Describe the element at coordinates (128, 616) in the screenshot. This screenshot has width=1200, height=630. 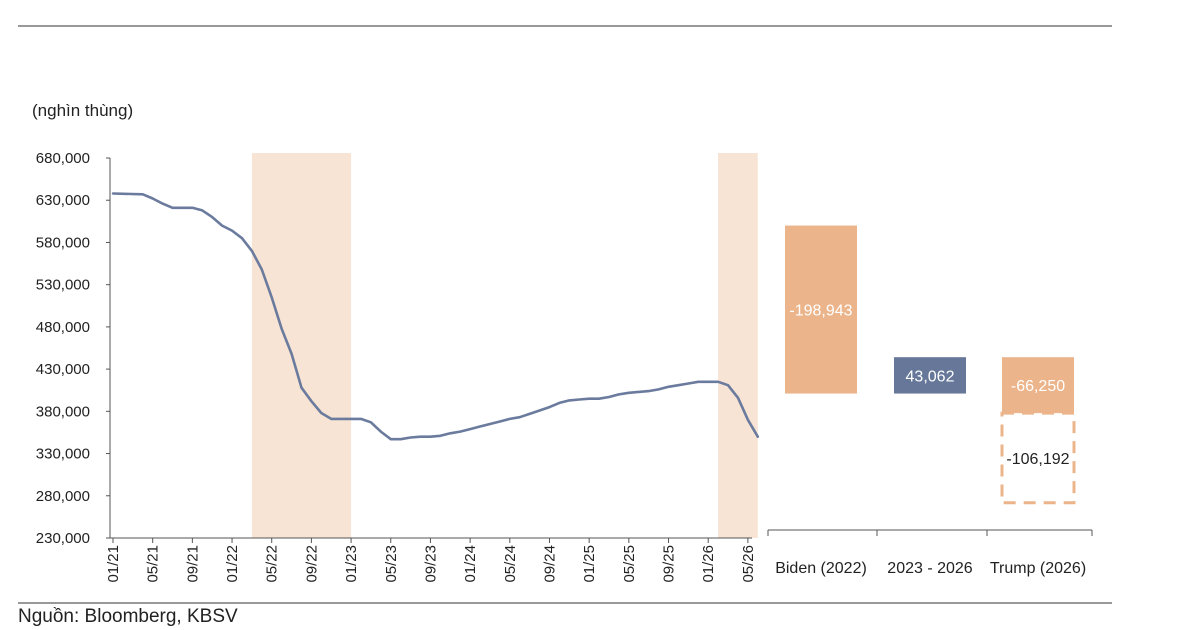
I see `source-note: Nguồn: Bloomberg, KBSV` at that location.